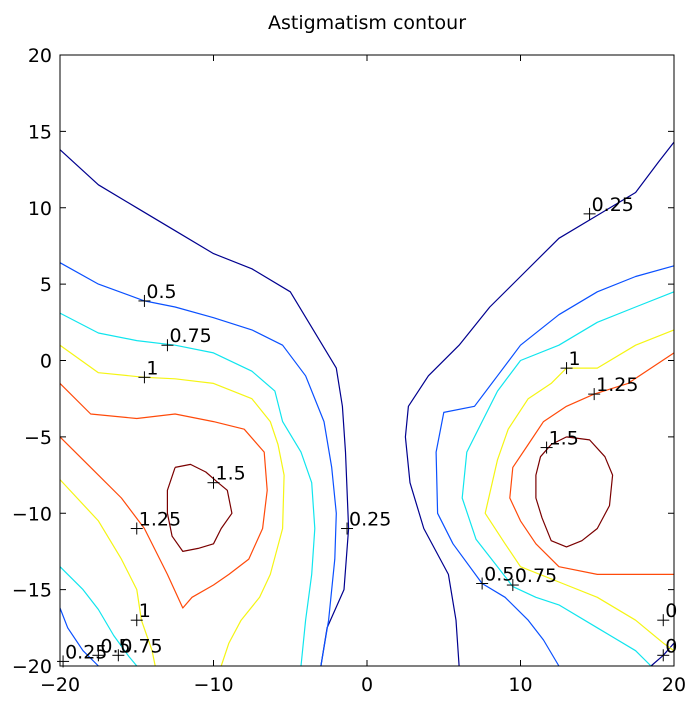 Image resolution: width=691 pixels, height=706 pixels. I want to click on y-tick-label: −15, so click(32, 591).